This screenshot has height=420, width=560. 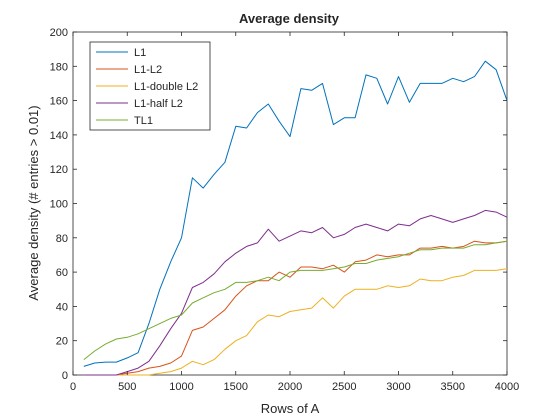 I want to click on x-tick-label: 2500, so click(x=344, y=387).